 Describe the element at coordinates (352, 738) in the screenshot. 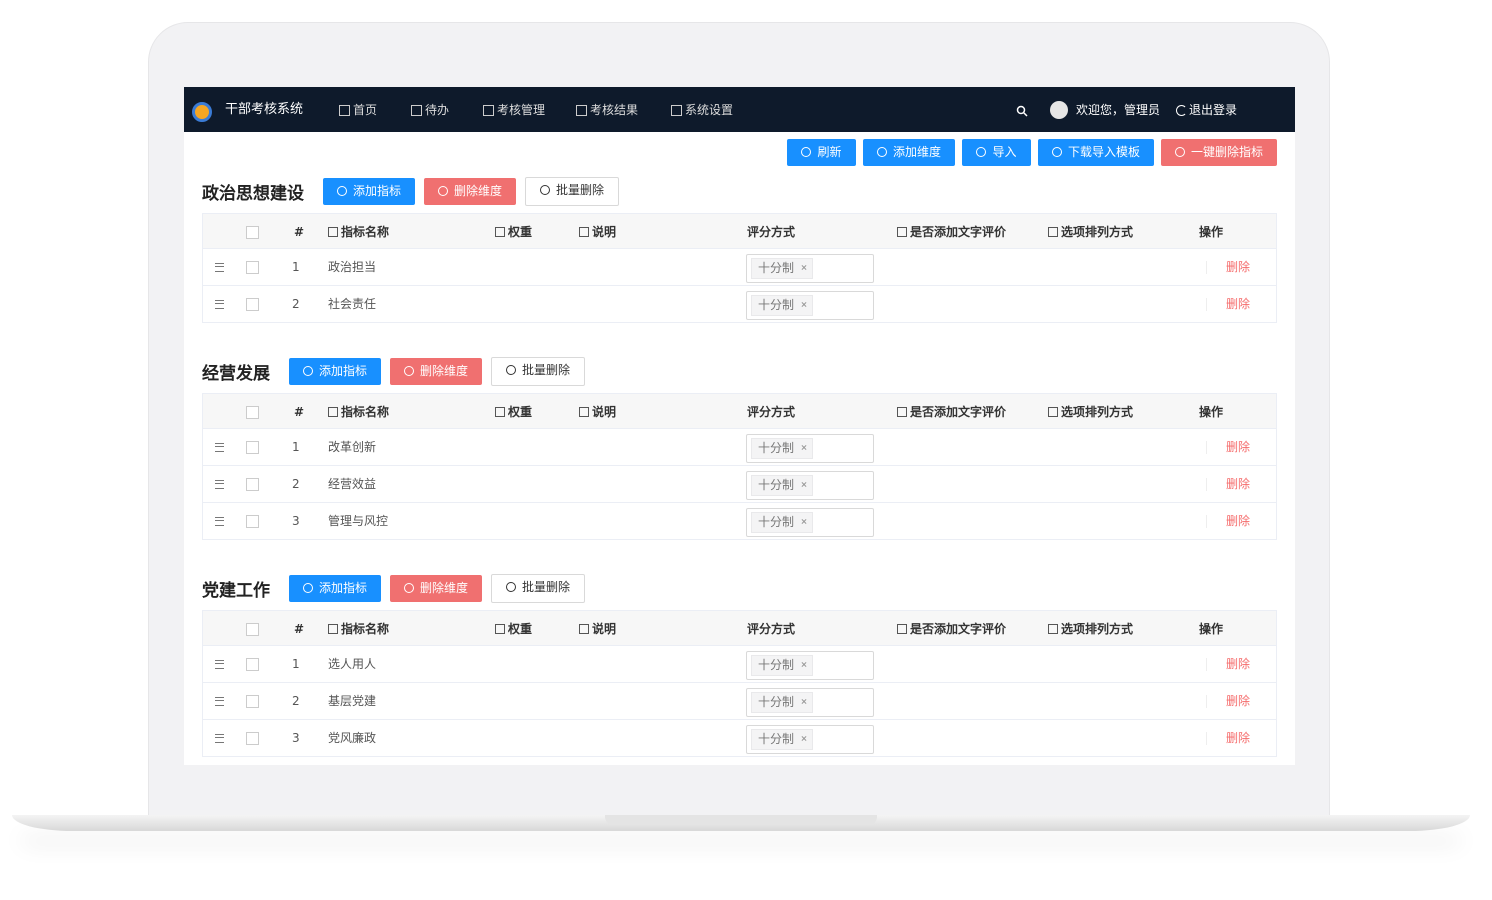

I see `indicator-name: 党风廉政` at that location.